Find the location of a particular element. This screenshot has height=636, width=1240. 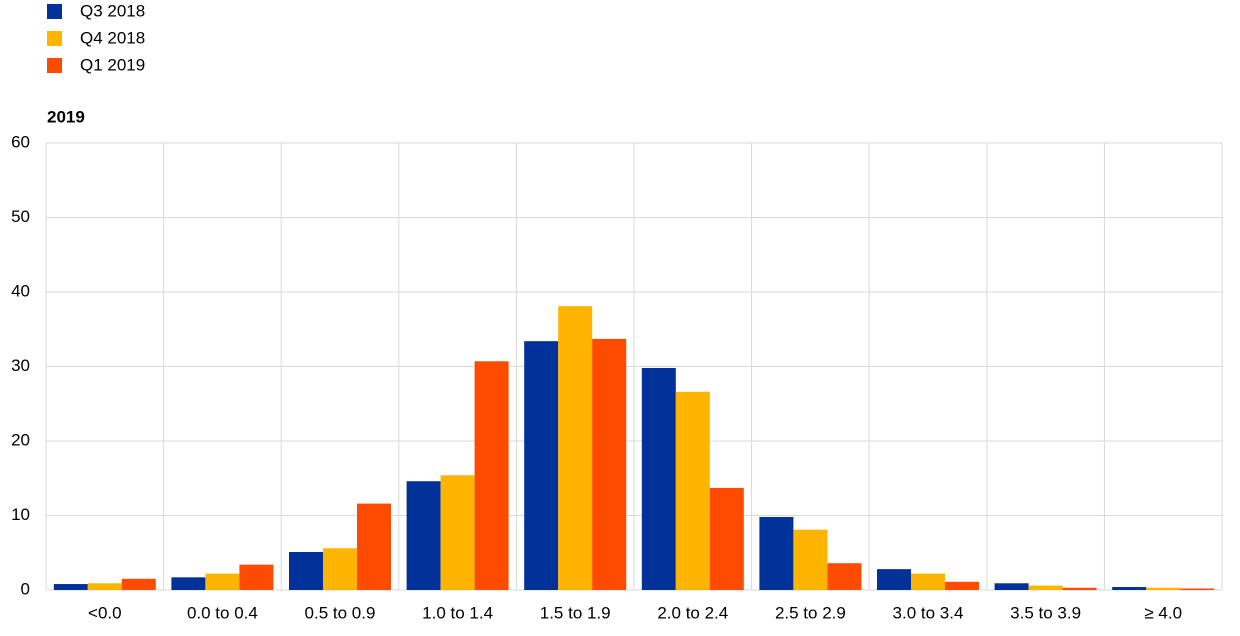

x-tick-label: 1.0 to 1.4 is located at coordinates (457, 612).